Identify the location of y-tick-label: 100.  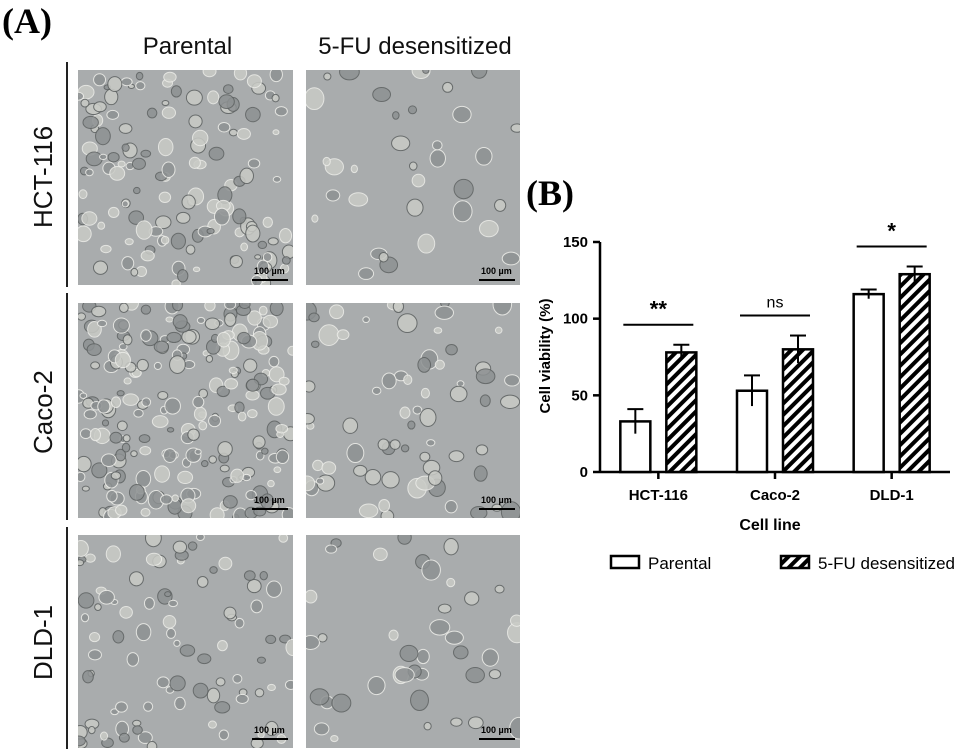
(575, 319).